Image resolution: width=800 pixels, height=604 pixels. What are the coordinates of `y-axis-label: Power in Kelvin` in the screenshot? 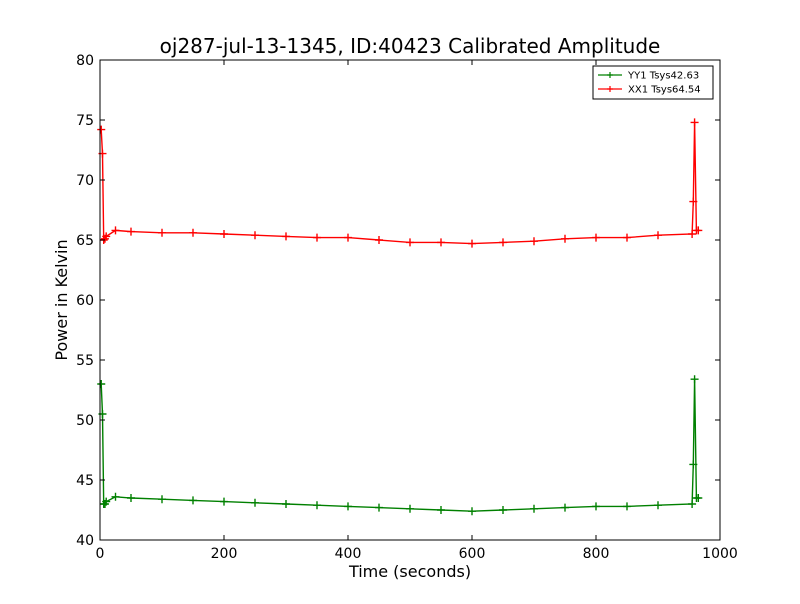 It's located at (61, 299).